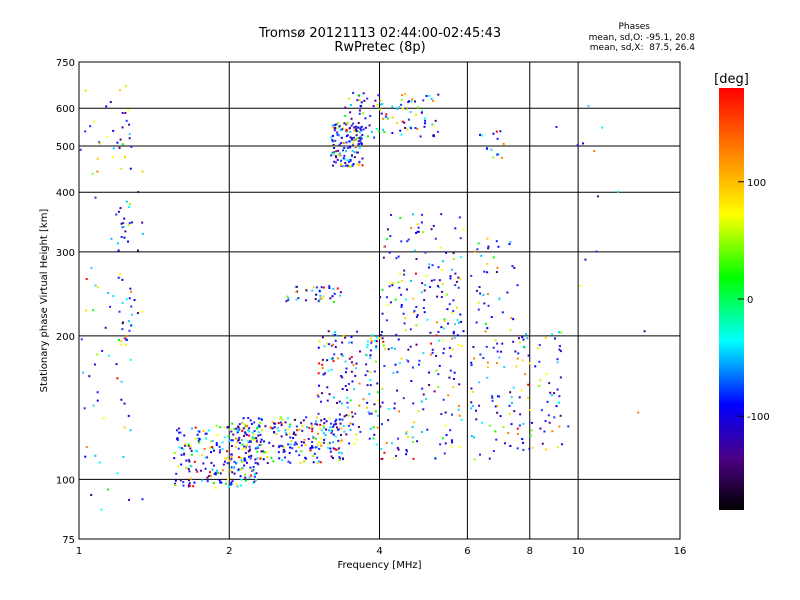 The image size is (800, 600). I want to click on x-tick-label: 10, so click(578, 551).